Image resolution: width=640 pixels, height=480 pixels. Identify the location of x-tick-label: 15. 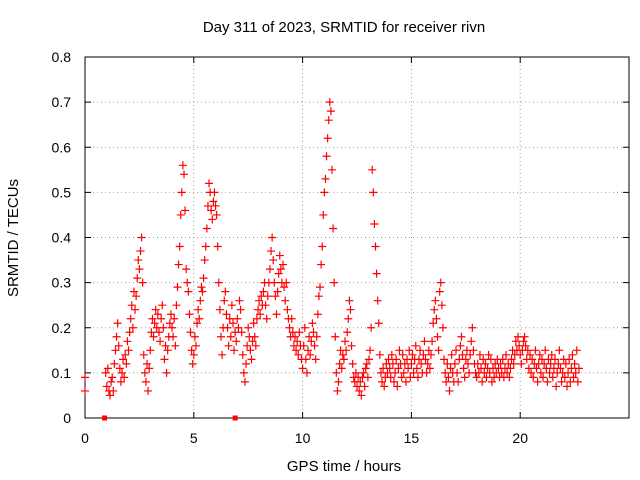
(412, 438).